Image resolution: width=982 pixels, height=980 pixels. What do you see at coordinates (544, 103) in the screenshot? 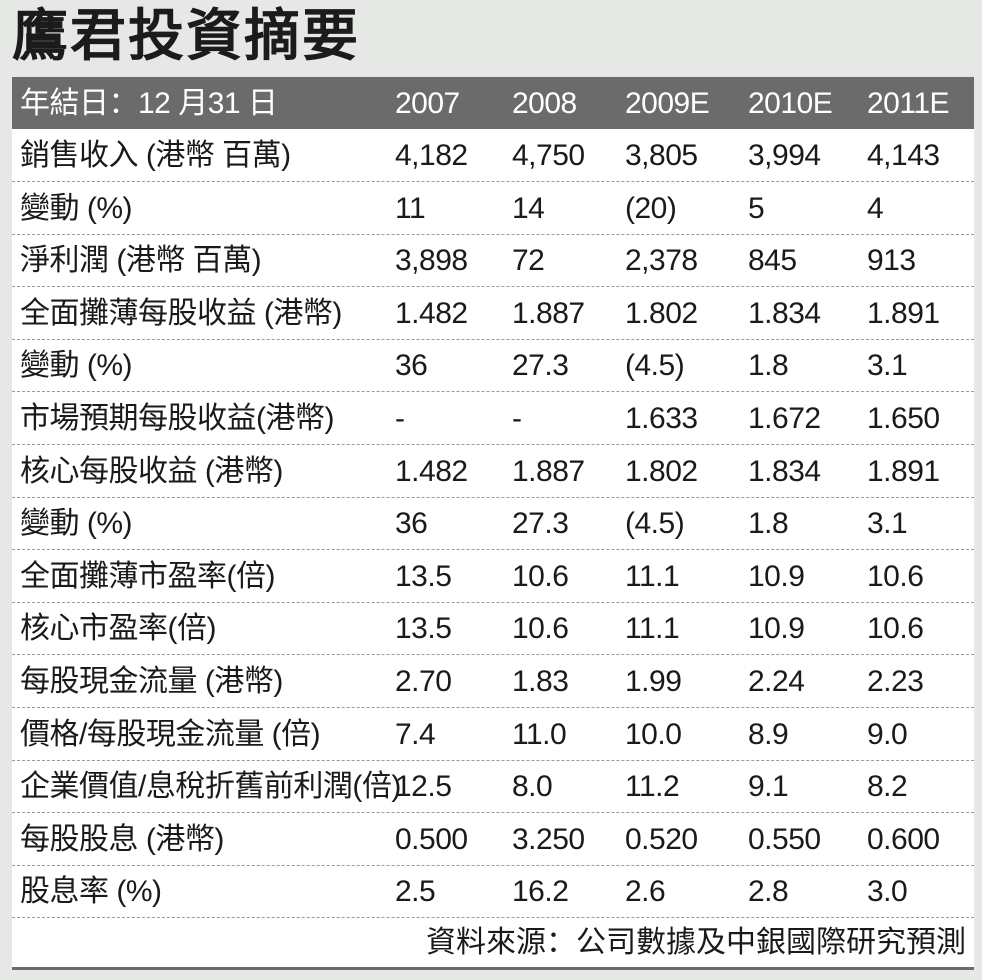
I see `header-2008: 2008` at bounding box center [544, 103].